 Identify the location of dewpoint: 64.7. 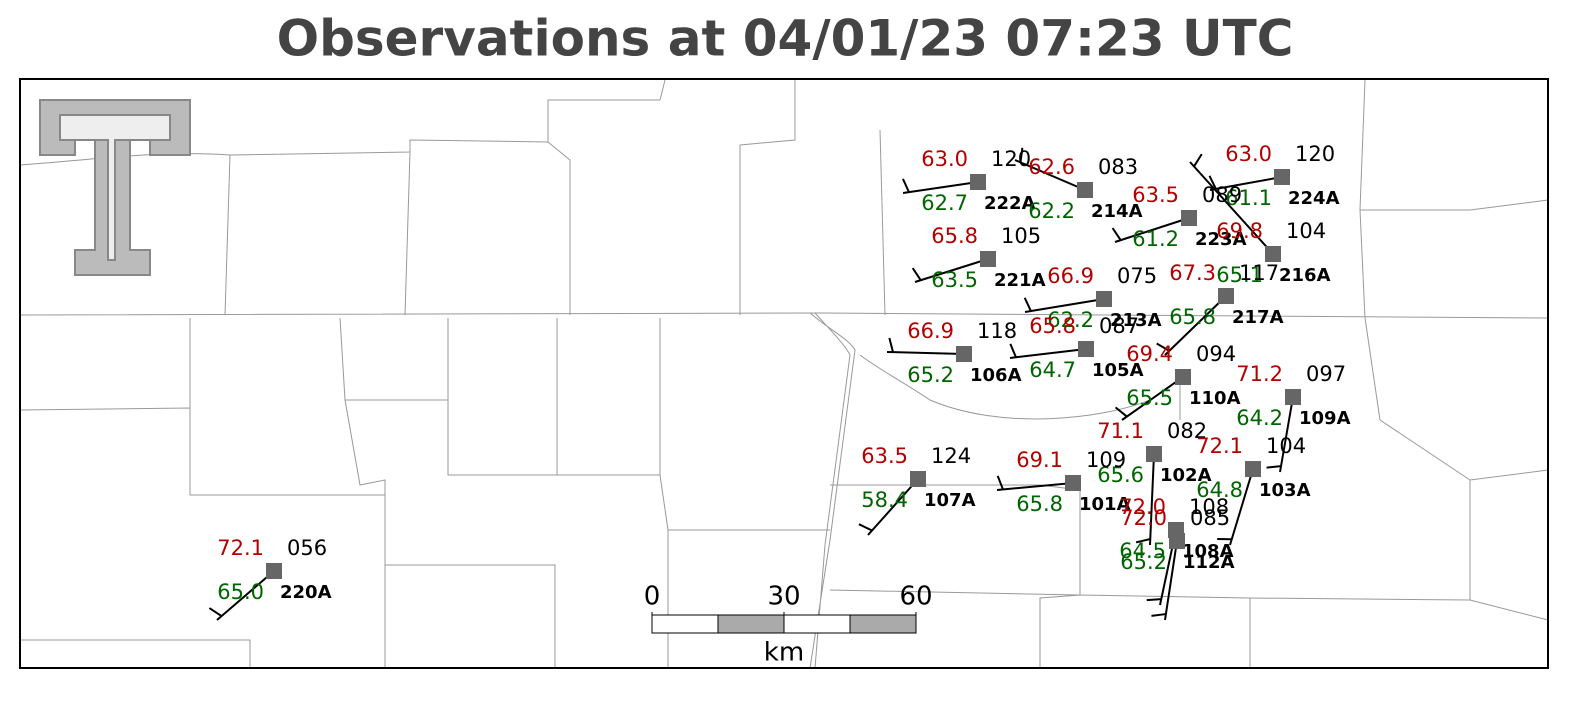
(1052, 370).